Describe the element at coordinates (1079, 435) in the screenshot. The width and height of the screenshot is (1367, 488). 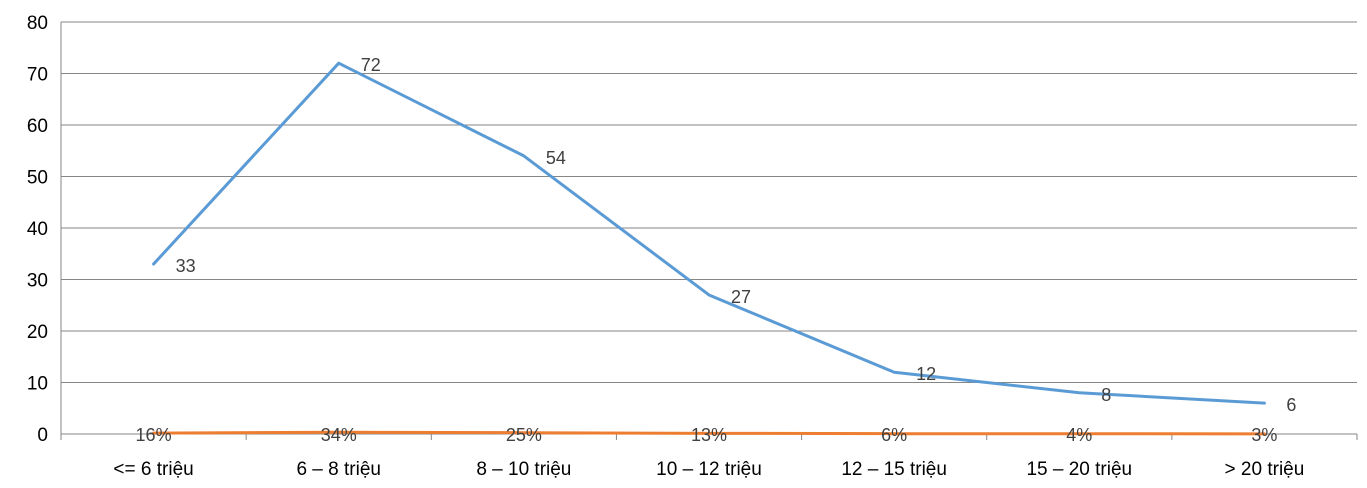
I see `data-label-series-2: 4%` at that location.